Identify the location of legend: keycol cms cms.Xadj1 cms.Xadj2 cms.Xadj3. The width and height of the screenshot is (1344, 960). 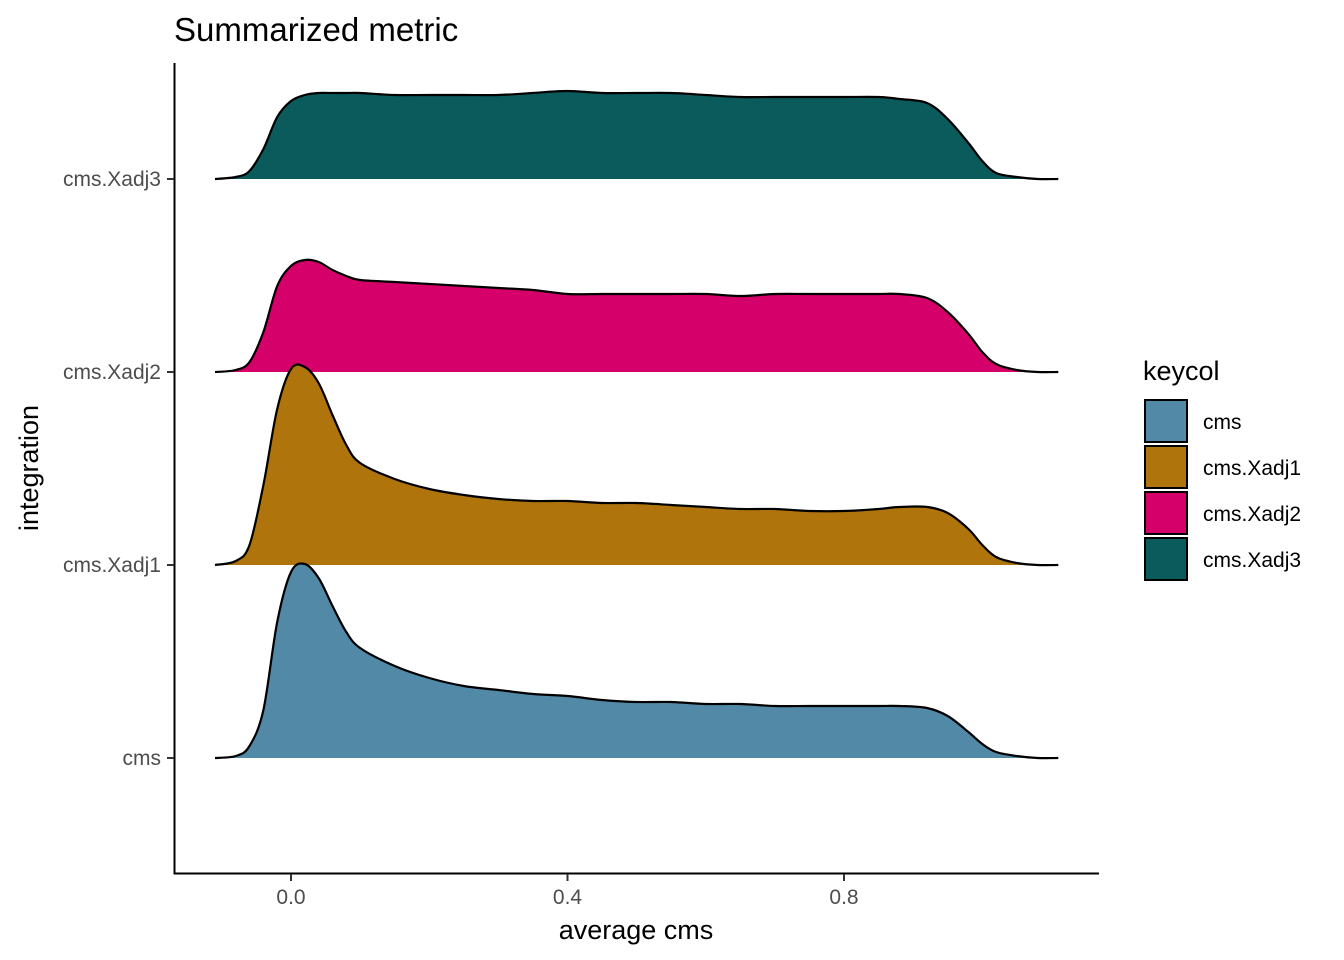
(1222, 468).